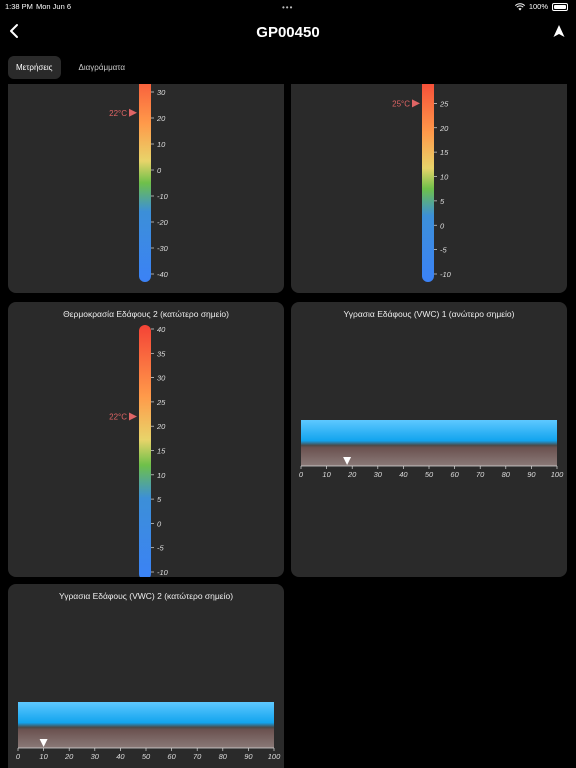  I want to click on status-date: Mon Jun 6, so click(54, 6).